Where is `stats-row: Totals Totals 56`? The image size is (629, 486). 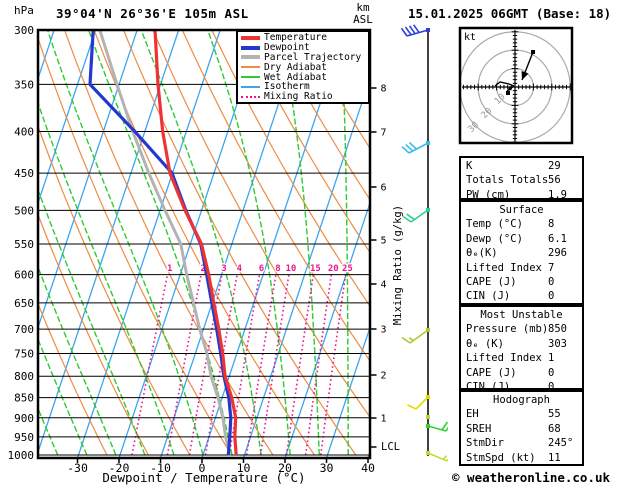 stats-row: Totals Totals 56 is located at coordinates (521, 180).